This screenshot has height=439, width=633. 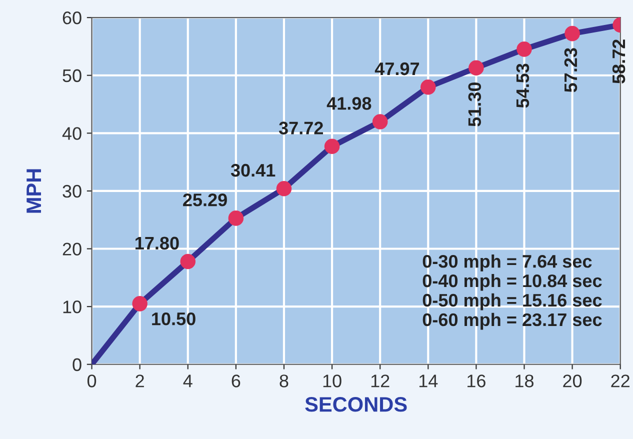 What do you see at coordinates (332, 381) in the screenshot?
I see `x-tick-label: 10` at bounding box center [332, 381].